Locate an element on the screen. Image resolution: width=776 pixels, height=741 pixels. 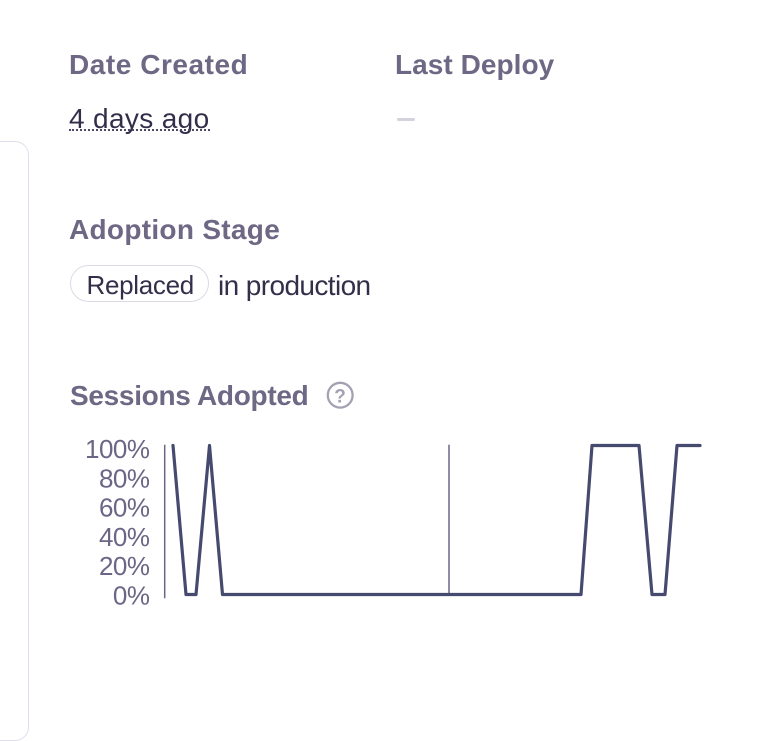
svg-text: 0% is located at coordinates (131, 595).